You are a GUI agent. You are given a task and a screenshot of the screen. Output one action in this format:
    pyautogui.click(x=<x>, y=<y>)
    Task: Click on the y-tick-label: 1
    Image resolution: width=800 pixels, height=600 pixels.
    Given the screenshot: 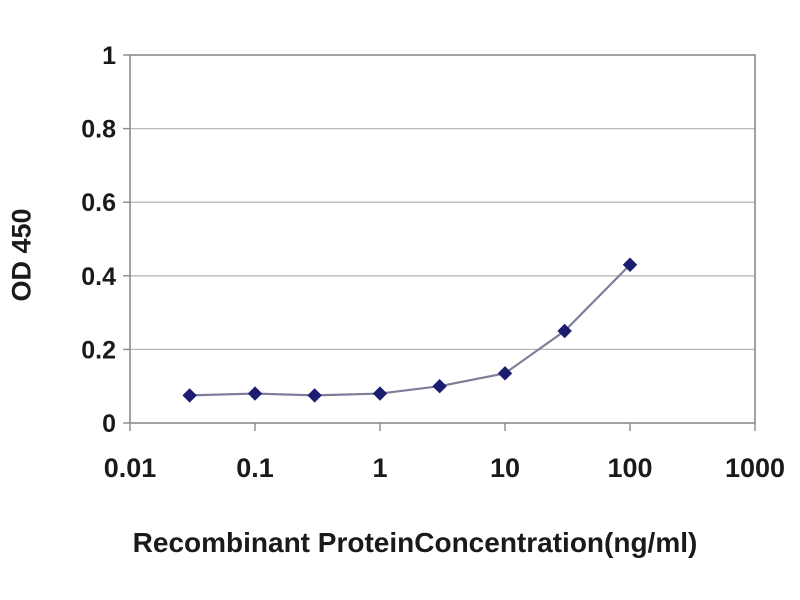 What is the action you would take?
    pyautogui.click(x=109, y=56)
    